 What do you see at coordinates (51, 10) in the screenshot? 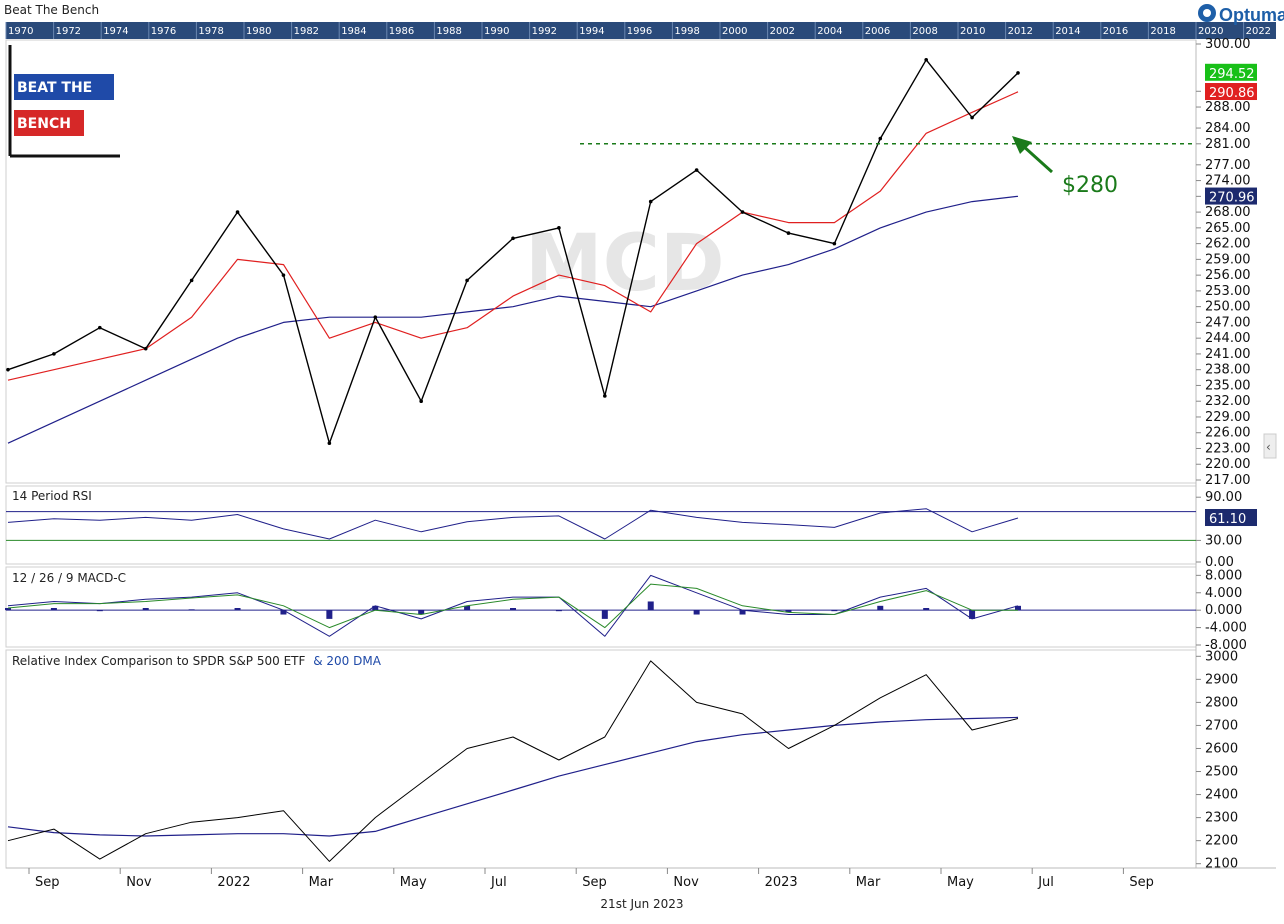
I see `window-title: Beat The Bench` at bounding box center [51, 10].